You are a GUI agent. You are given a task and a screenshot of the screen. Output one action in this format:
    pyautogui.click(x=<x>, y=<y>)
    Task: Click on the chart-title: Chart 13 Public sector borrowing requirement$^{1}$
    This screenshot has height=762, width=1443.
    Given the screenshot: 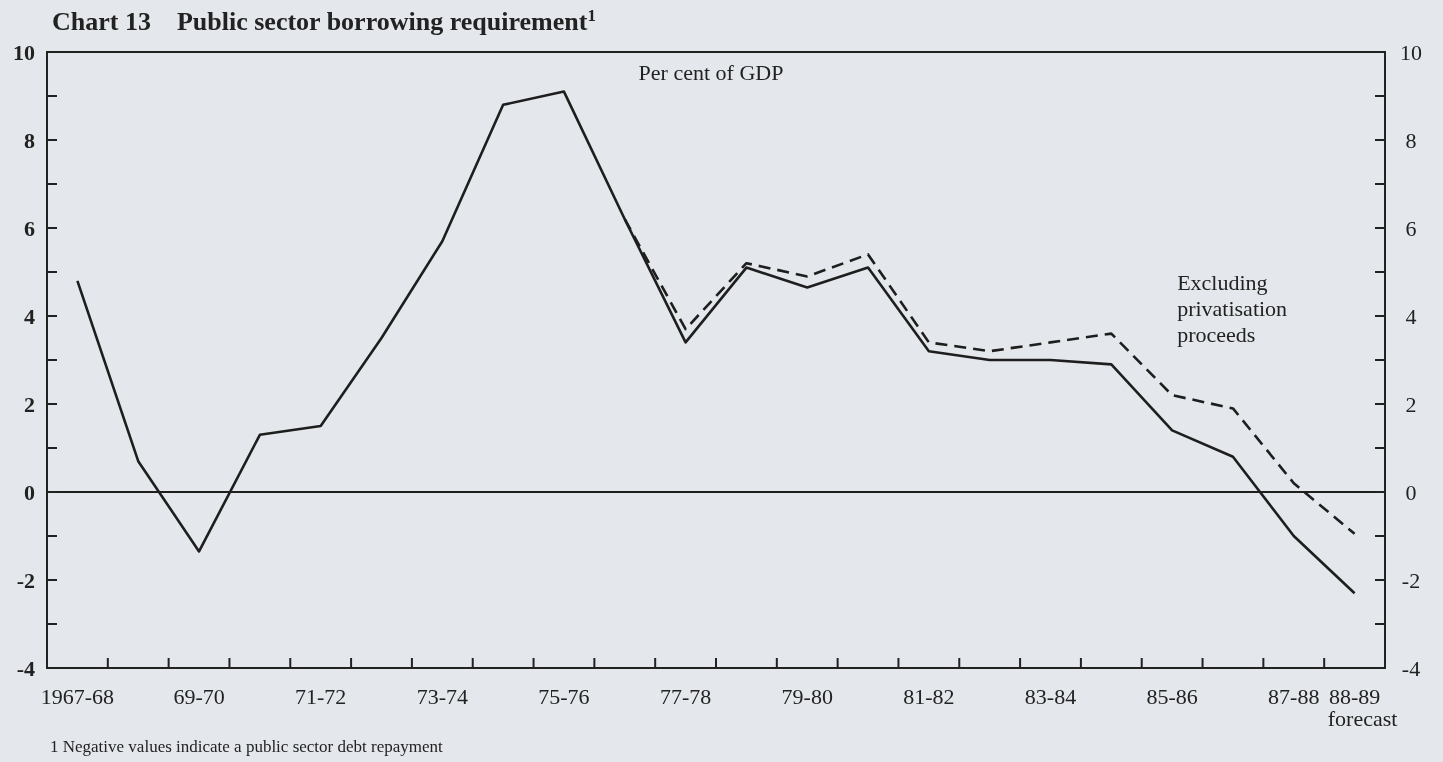 What is the action you would take?
    pyautogui.click(x=324, y=20)
    